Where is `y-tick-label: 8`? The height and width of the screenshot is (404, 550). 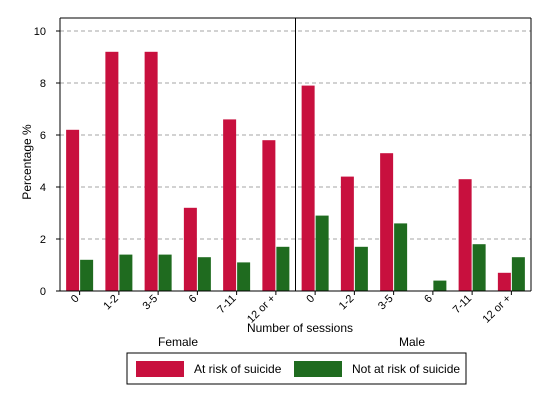 y-tick-label: 8 is located at coordinates (43, 84).